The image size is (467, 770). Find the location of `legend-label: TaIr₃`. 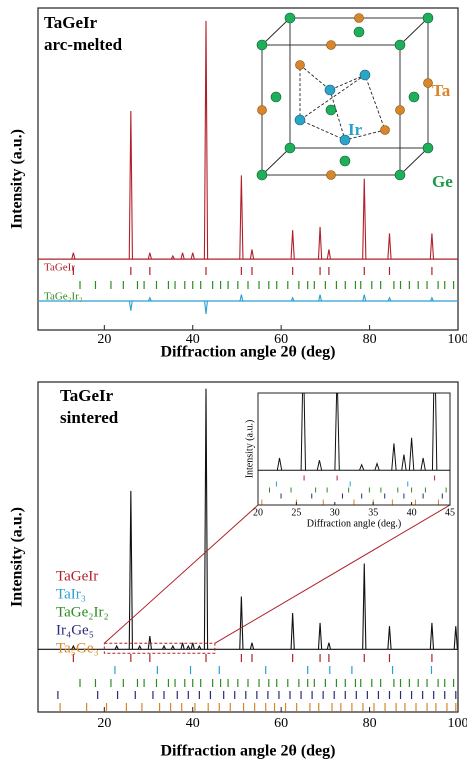

legend-label: TaIr₃ is located at coordinates (71, 594).